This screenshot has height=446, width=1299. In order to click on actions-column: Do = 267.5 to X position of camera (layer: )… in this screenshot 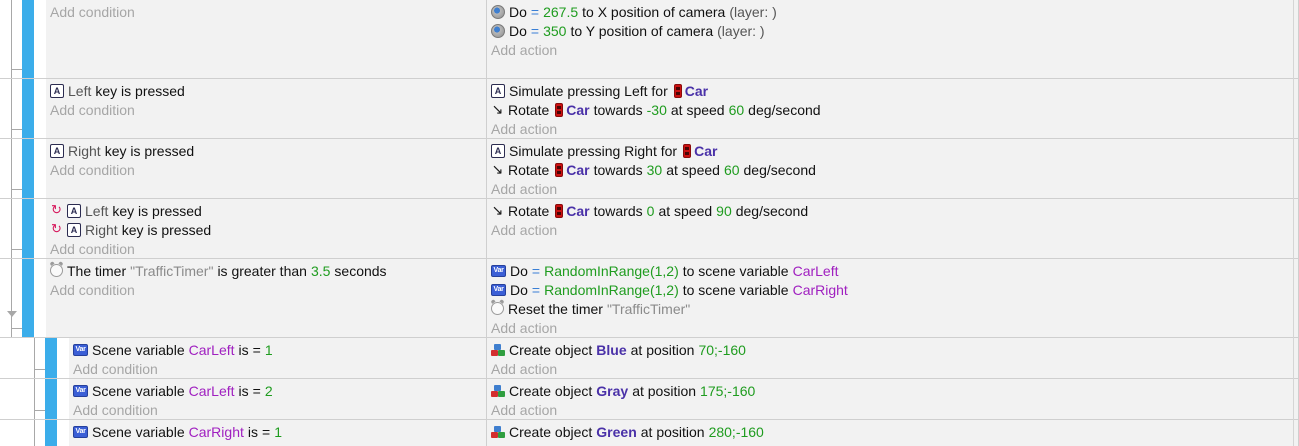, I will do `click(893, 39)`.